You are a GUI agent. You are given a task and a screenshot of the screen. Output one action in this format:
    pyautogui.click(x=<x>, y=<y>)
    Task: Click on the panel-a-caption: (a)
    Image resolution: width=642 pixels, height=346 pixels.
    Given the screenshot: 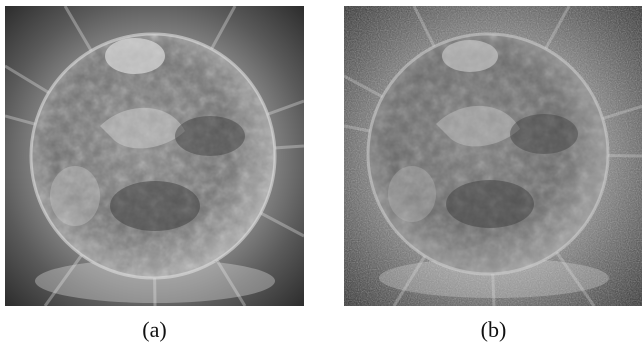 What is the action you would take?
    pyautogui.click(x=154, y=329)
    